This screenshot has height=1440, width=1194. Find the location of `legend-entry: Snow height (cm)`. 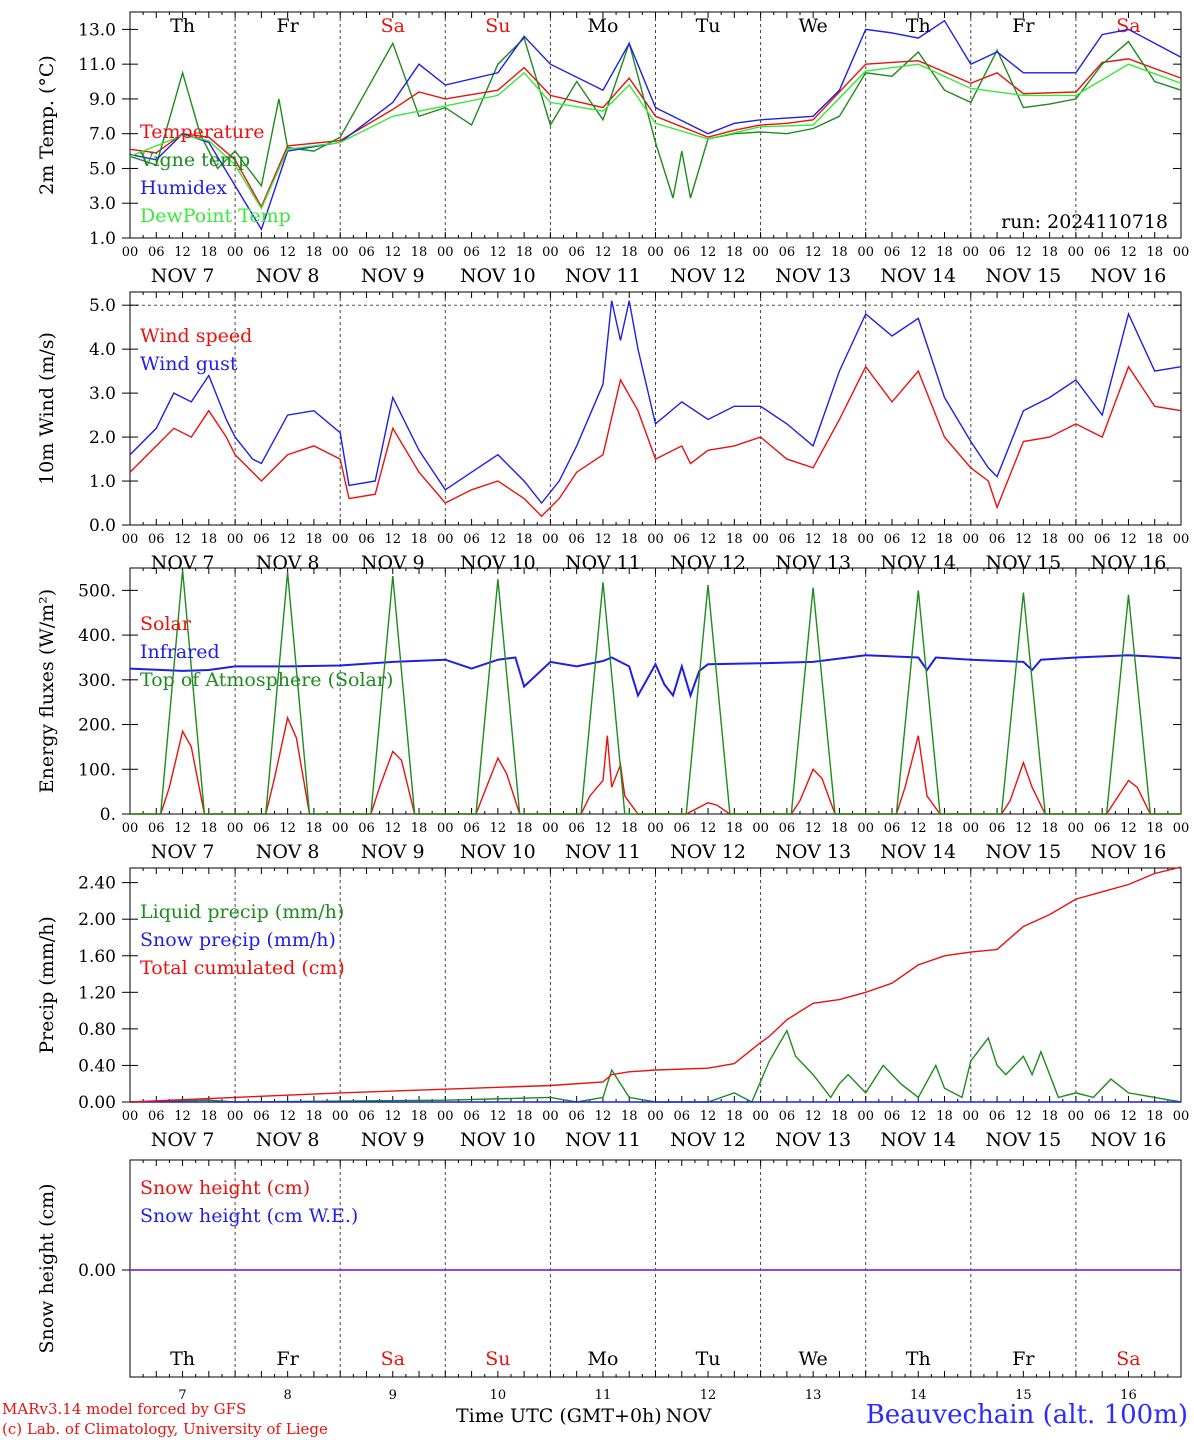

legend-entry: Snow height (cm) is located at coordinates (225, 1188).